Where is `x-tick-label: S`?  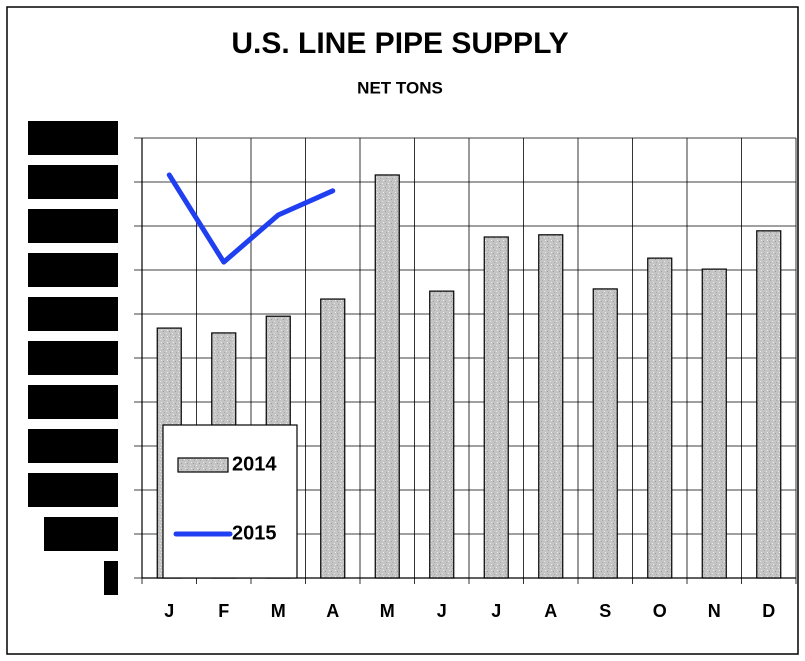
x-tick-label: S is located at coordinates (605, 611).